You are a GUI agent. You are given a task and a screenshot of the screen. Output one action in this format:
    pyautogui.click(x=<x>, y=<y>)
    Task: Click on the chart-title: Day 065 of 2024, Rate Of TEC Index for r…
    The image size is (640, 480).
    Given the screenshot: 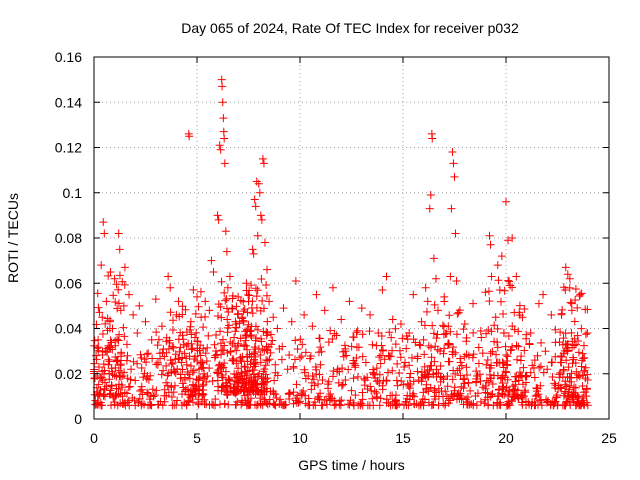 What is the action you would take?
    pyautogui.click(x=350, y=28)
    